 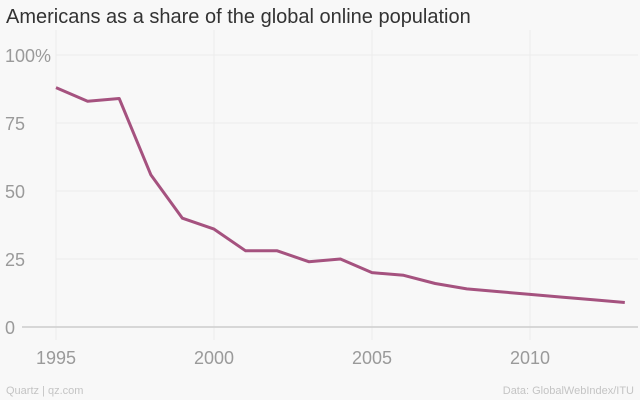 What do you see at coordinates (530, 358) in the screenshot?
I see `x-tick-label: 2010` at bounding box center [530, 358].